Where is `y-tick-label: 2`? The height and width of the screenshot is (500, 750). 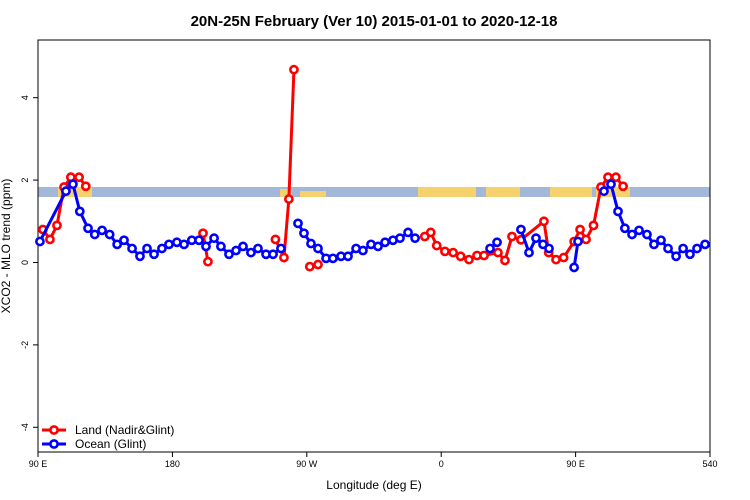 y-tick-label: 2 is located at coordinates (25, 180).